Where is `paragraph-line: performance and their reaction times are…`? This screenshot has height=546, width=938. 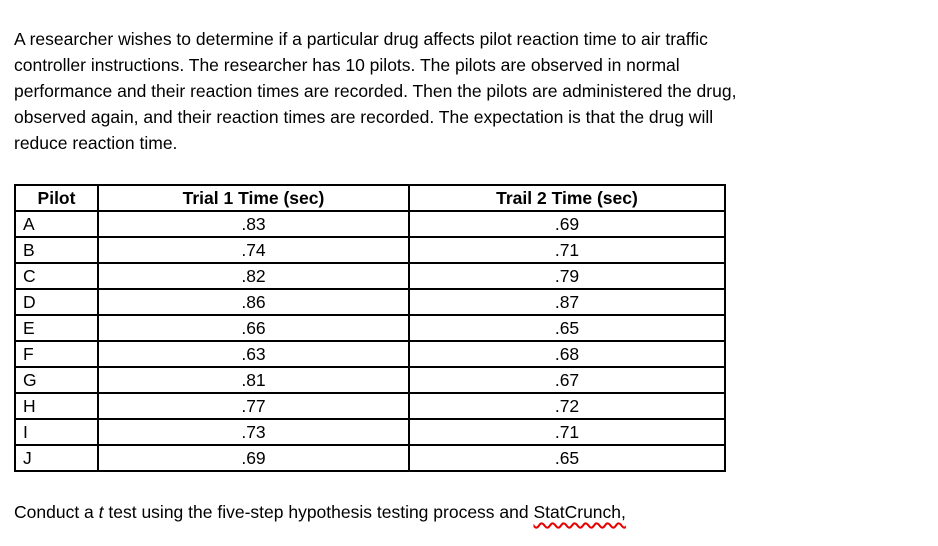
paragraph-line: performance and their reaction times are… is located at coordinates (375, 91).